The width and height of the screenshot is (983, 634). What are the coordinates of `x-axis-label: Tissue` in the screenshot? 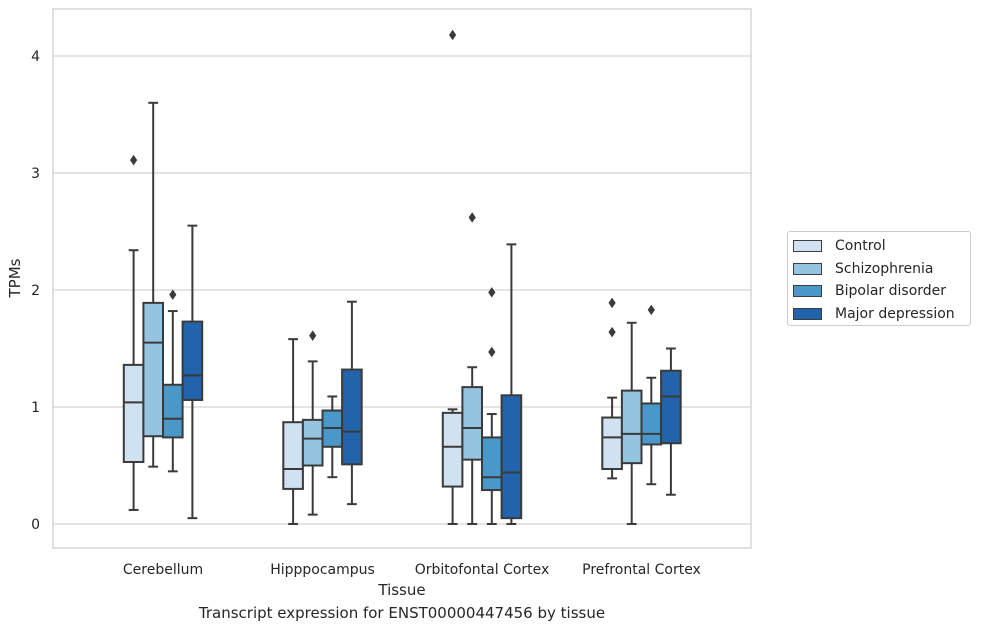 It's located at (401, 590).